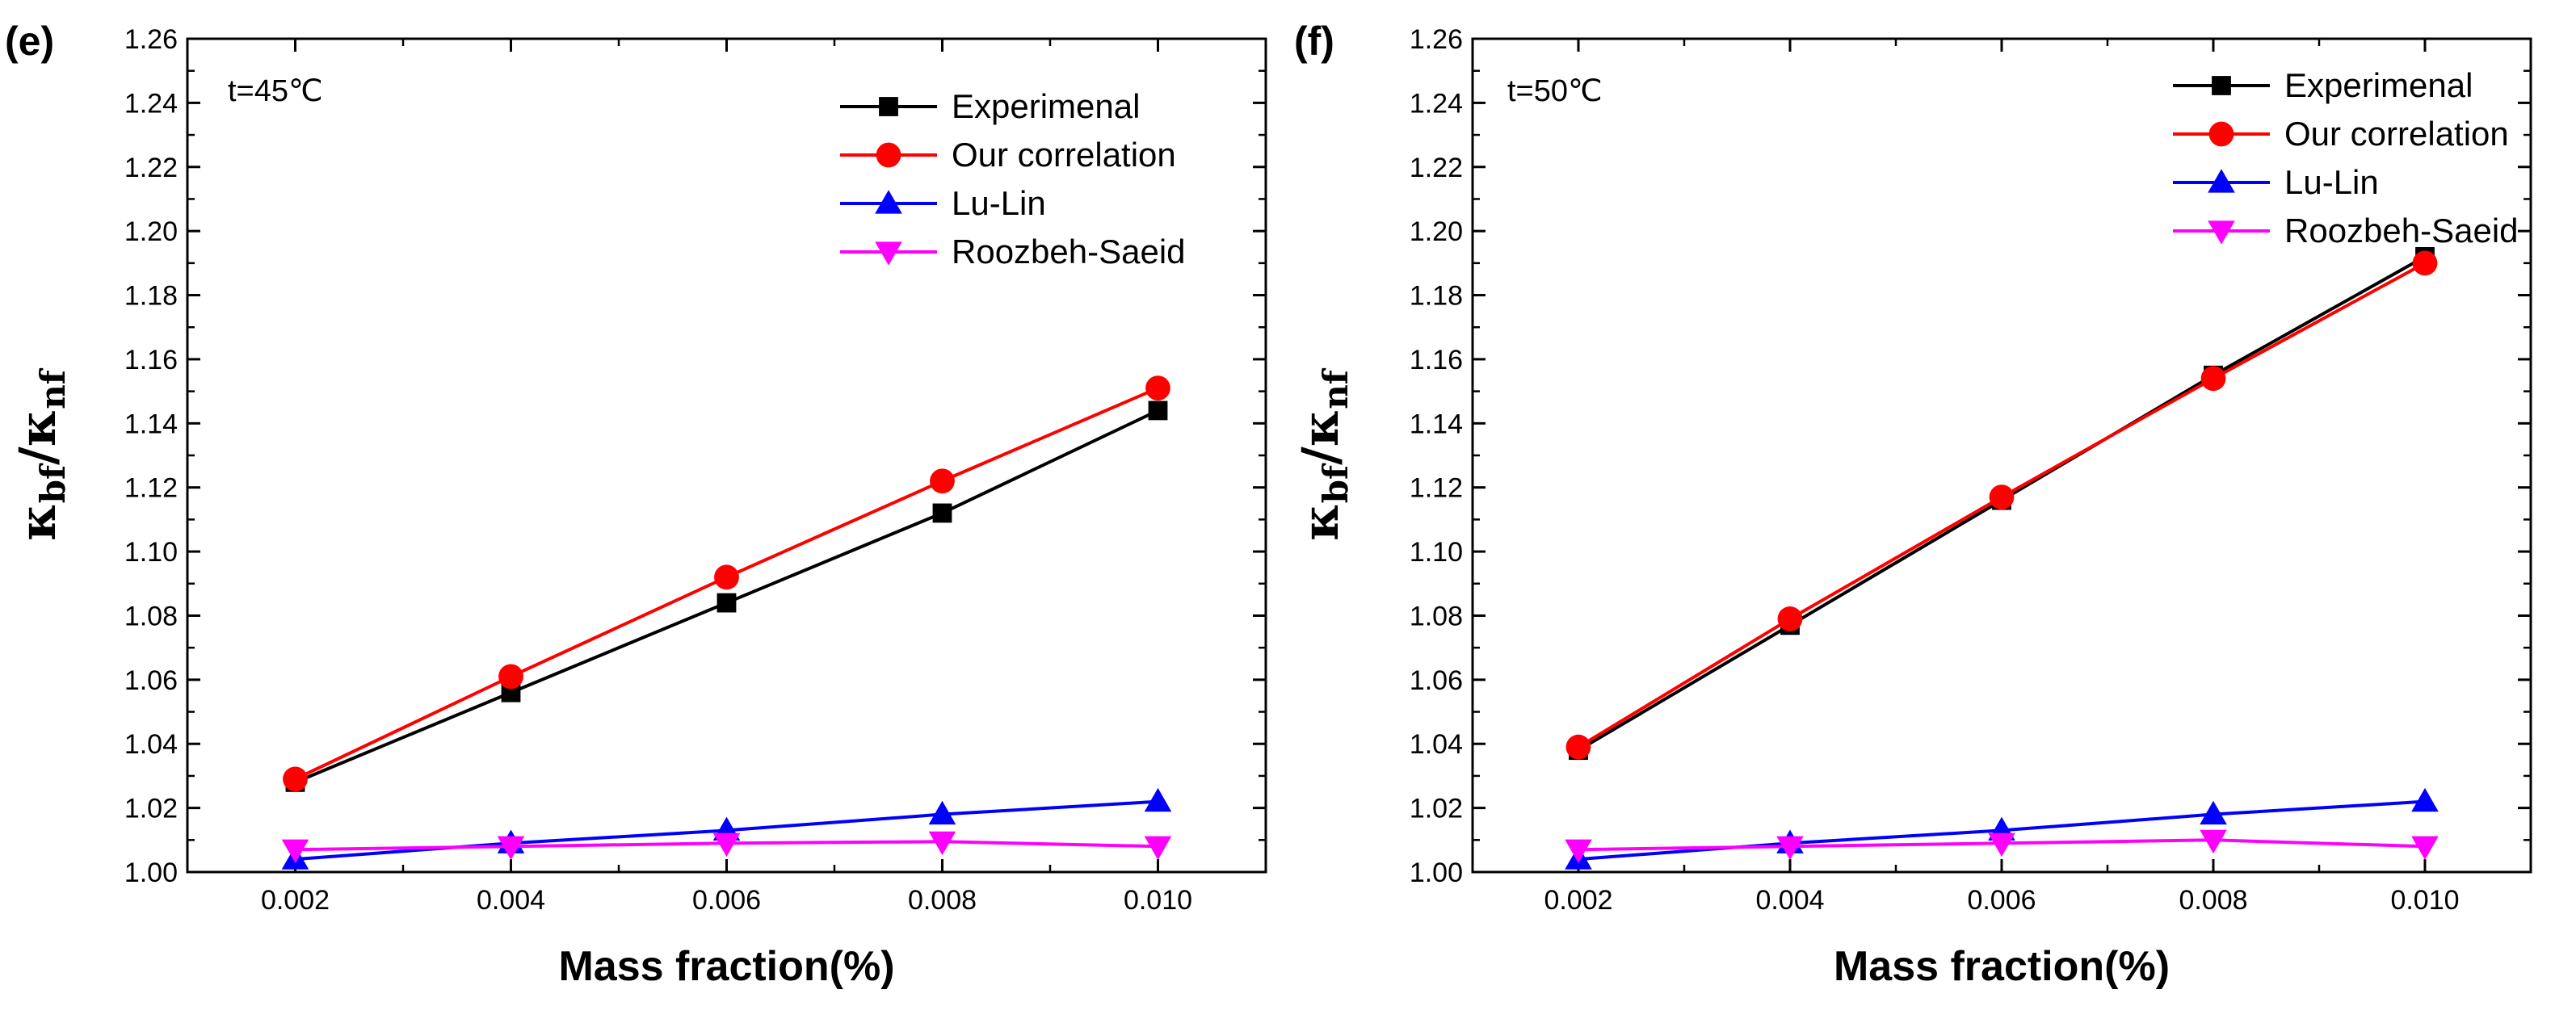  I want to click on y-tick-label: 1.16, so click(151, 360).